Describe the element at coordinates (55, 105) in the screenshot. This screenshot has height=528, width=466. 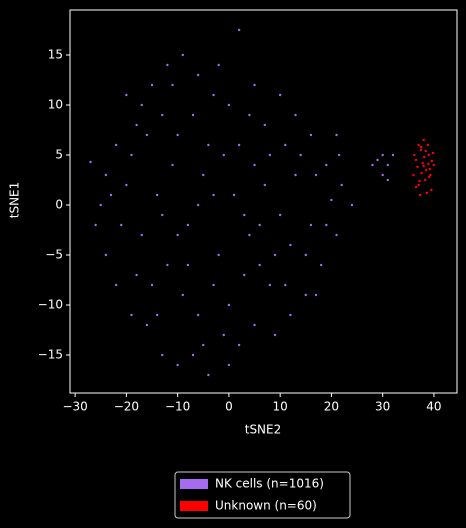
I see `y-tick-label: 10` at that location.